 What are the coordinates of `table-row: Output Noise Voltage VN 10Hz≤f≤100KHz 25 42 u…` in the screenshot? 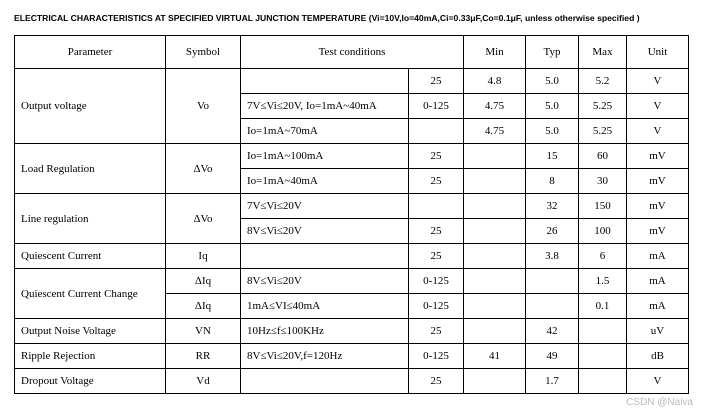 It's located at (351, 331).